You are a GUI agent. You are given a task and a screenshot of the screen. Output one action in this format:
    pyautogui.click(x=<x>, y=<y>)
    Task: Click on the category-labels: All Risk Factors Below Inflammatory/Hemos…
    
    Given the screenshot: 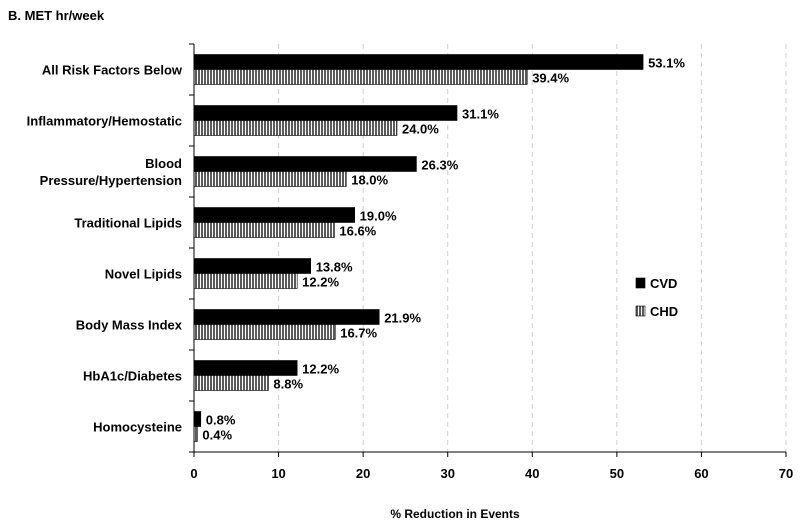 What is the action you would take?
    pyautogui.click(x=105, y=249)
    